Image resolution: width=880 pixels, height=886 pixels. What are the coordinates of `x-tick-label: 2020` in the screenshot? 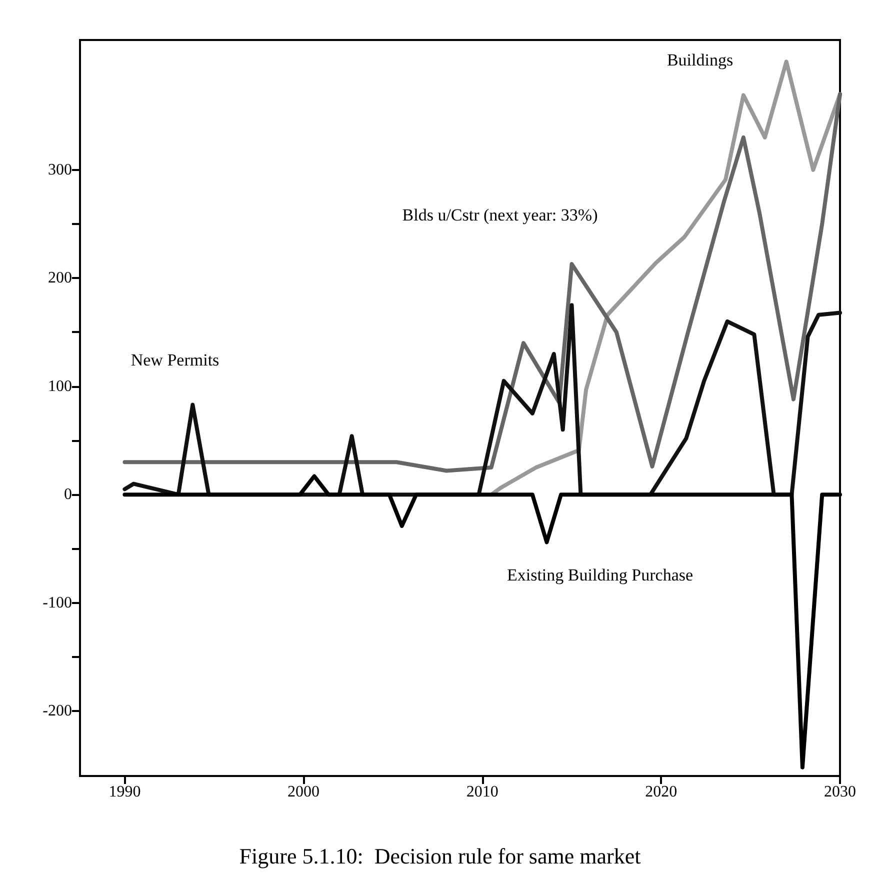 It's located at (661, 792).